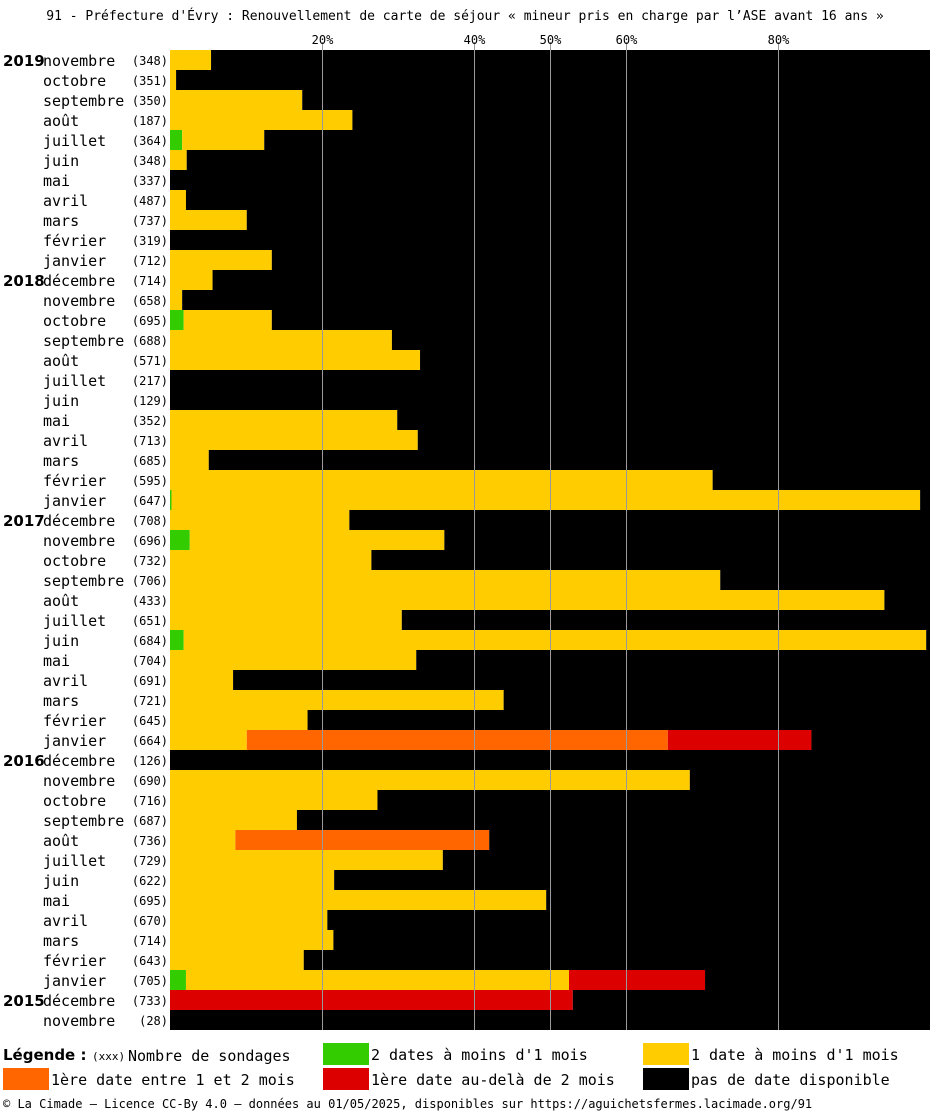  What do you see at coordinates (150, 101) in the screenshot?
I see `count-label: (350)` at bounding box center [150, 101].